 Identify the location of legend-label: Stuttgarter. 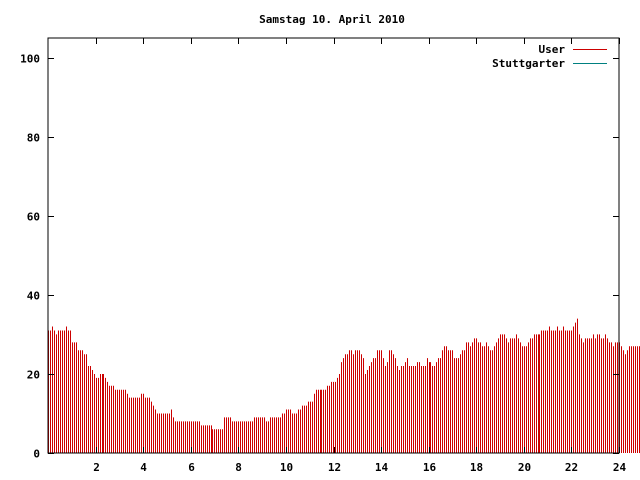
(528, 63).